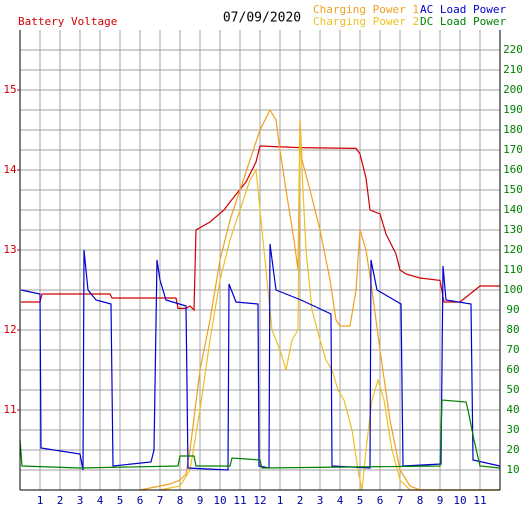  What do you see at coordinates (9, 409) in the screenshot?
I see `y-tick-label: 11` at bounding box center [9, 409].